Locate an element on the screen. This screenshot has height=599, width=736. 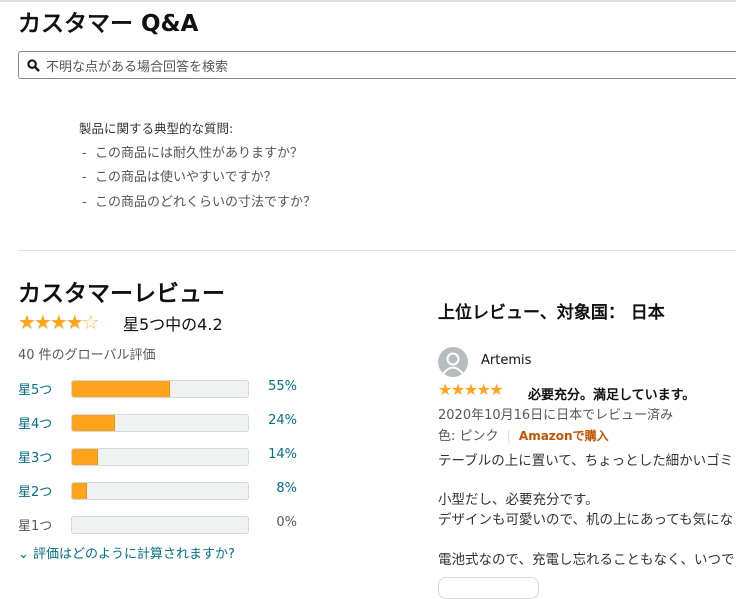
search-icon is located at coordinates (33, 65).